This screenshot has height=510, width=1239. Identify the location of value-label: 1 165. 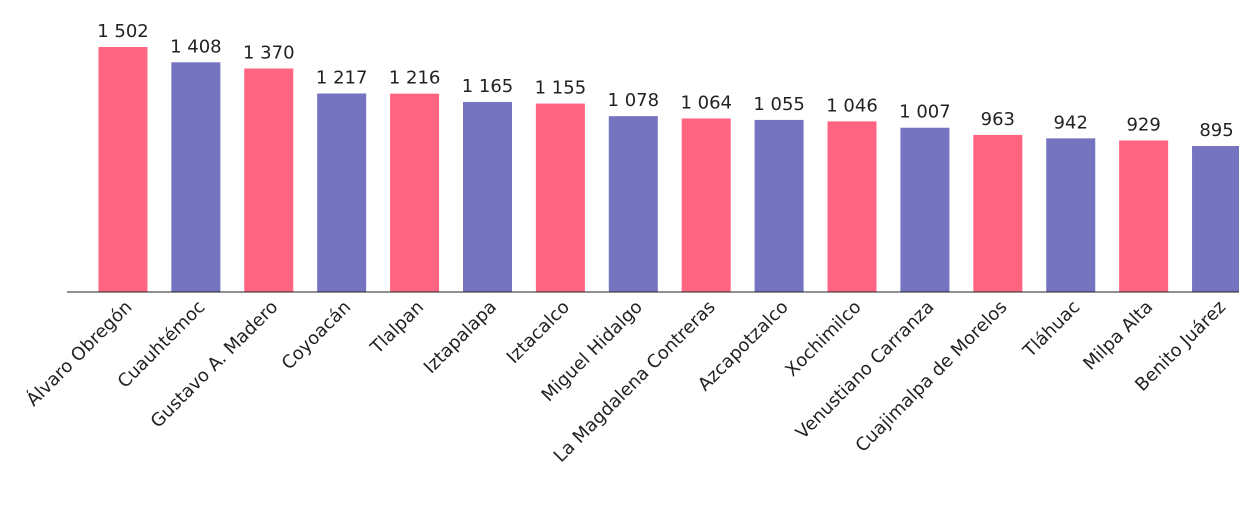
(488, 86).